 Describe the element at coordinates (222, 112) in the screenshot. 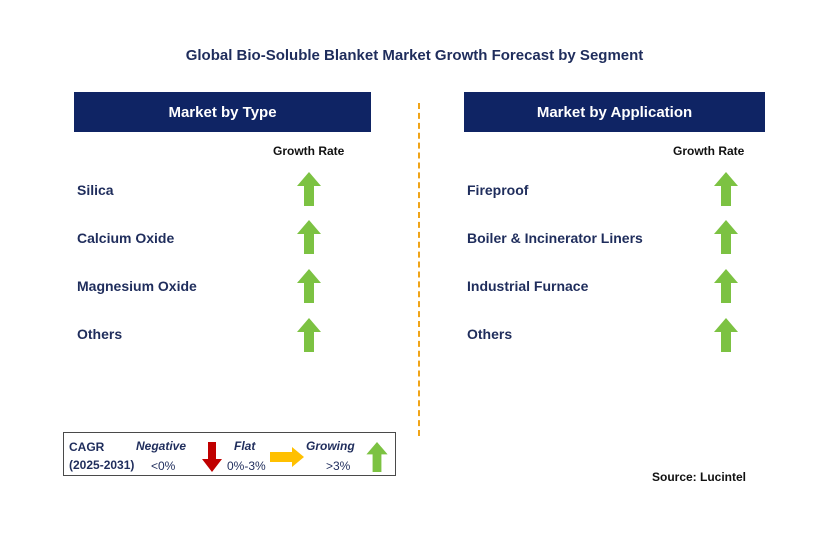

I see `type-panel-header: Market by Type` at that location.